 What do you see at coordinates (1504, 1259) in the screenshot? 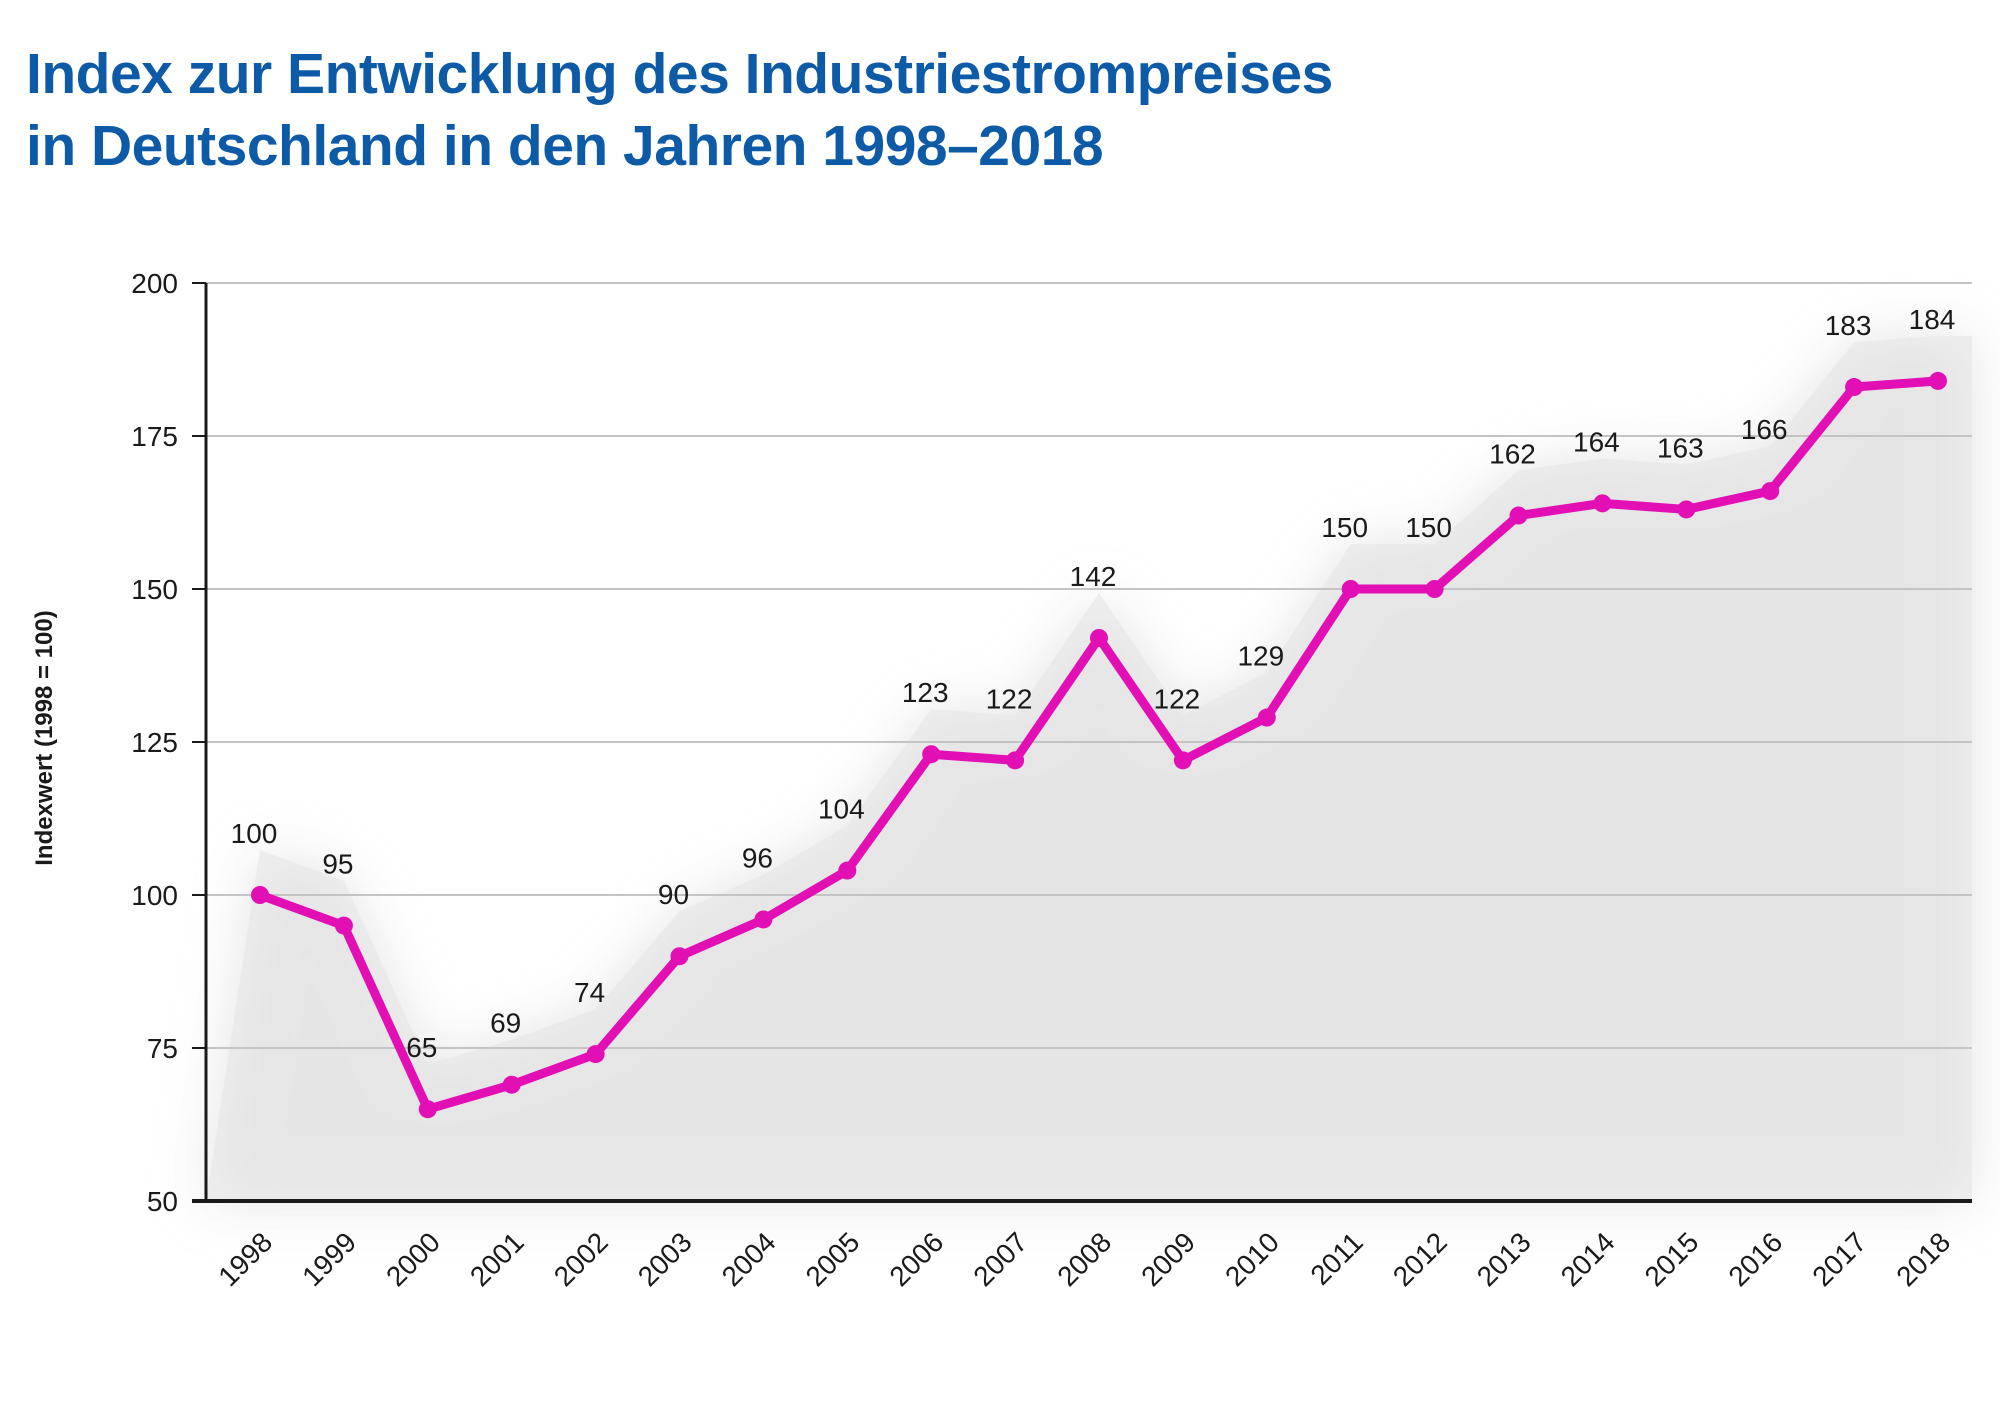
I see `x-tick-label-2013: 2013` at bounding box center [1504, 1259].